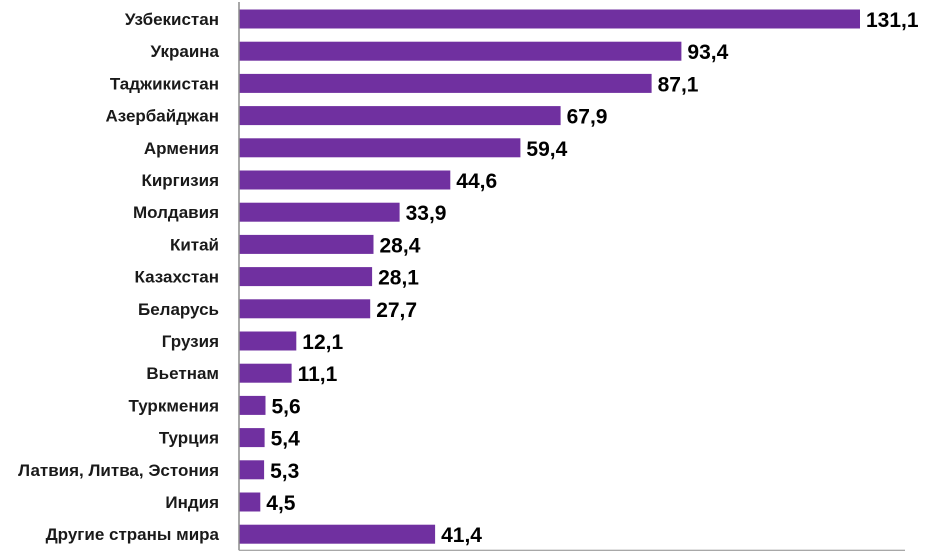  I want to click on data-label: 41,4, so click(461, 535).